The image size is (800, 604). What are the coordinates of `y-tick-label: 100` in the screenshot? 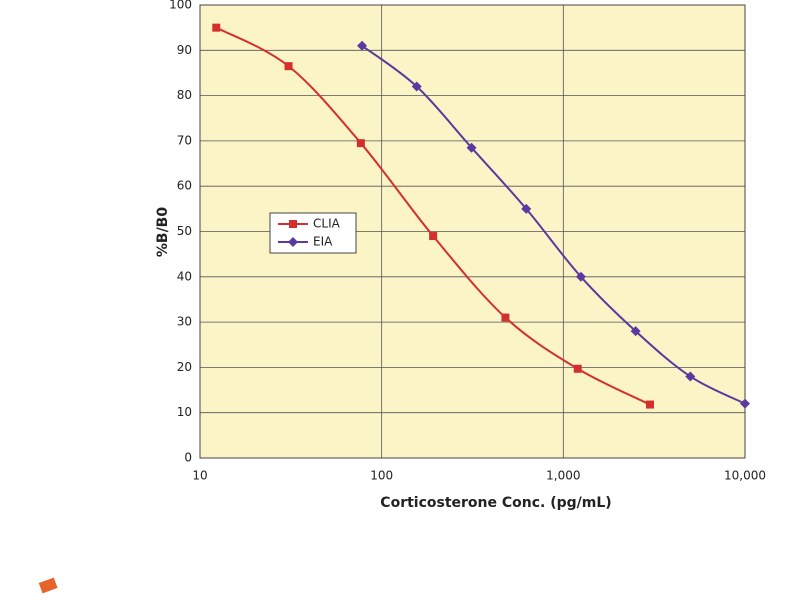 It's located at (180, 6).